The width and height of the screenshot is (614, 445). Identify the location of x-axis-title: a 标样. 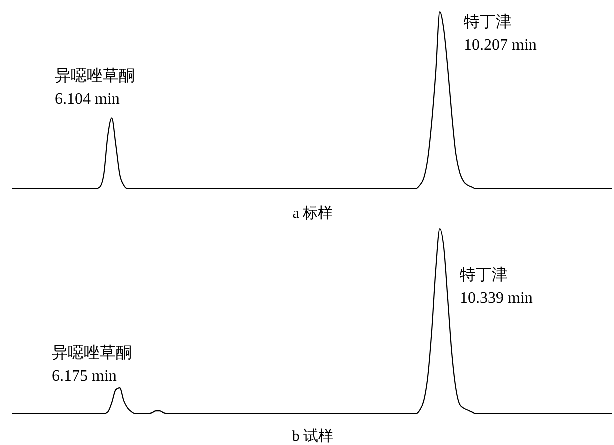
(313, 213).